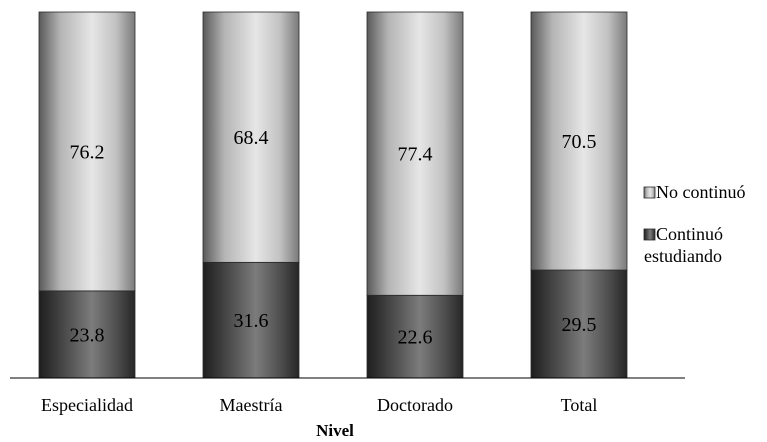 The image size is (767, 442). I want to click on data-label-no-continuo-1: 68.4, so click(251, 138).